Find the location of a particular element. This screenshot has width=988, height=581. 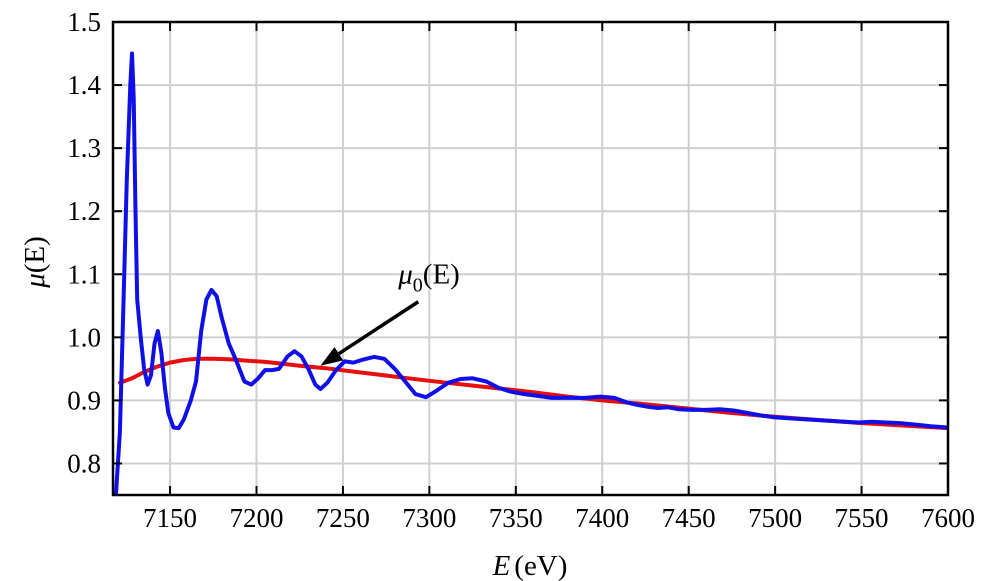

x-tick-label: 7350 is located at coordinates (516, 518).